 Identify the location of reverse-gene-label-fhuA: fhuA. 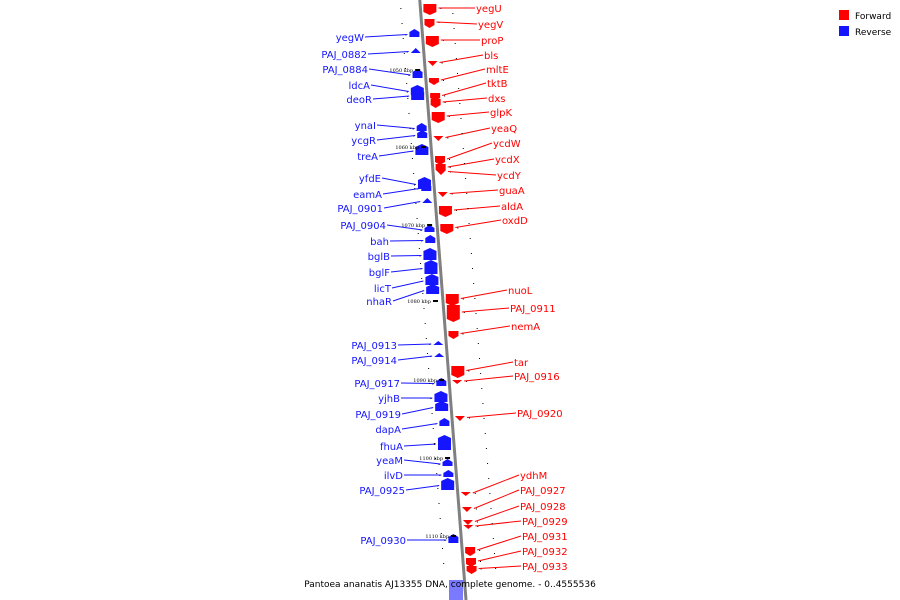
(391, 447).